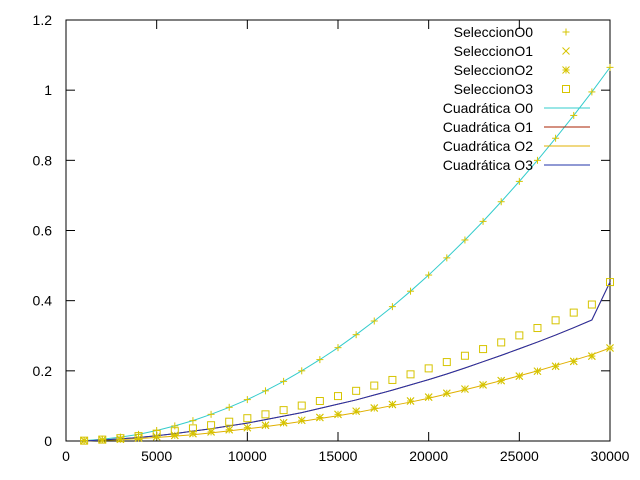 This screenshot has height=480, width=640. What do you see at coordinates (494, 51) in the screenshot?
I see `legend-label: SeleccionO1` at bounding box center [494, 51].